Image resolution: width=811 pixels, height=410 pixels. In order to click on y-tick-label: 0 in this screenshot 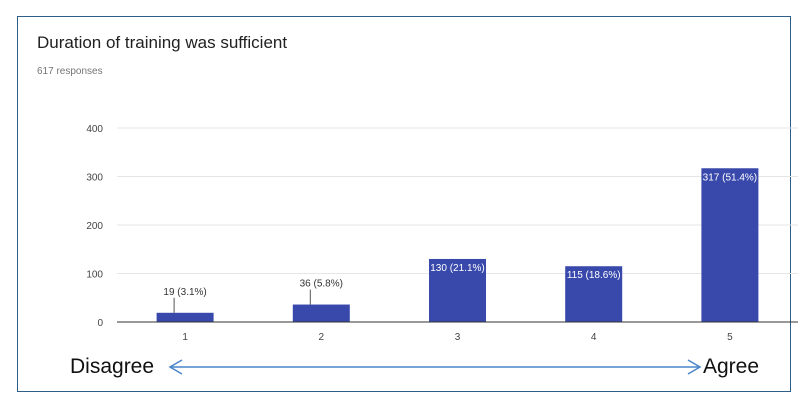, I will do `click(100, 323)`.